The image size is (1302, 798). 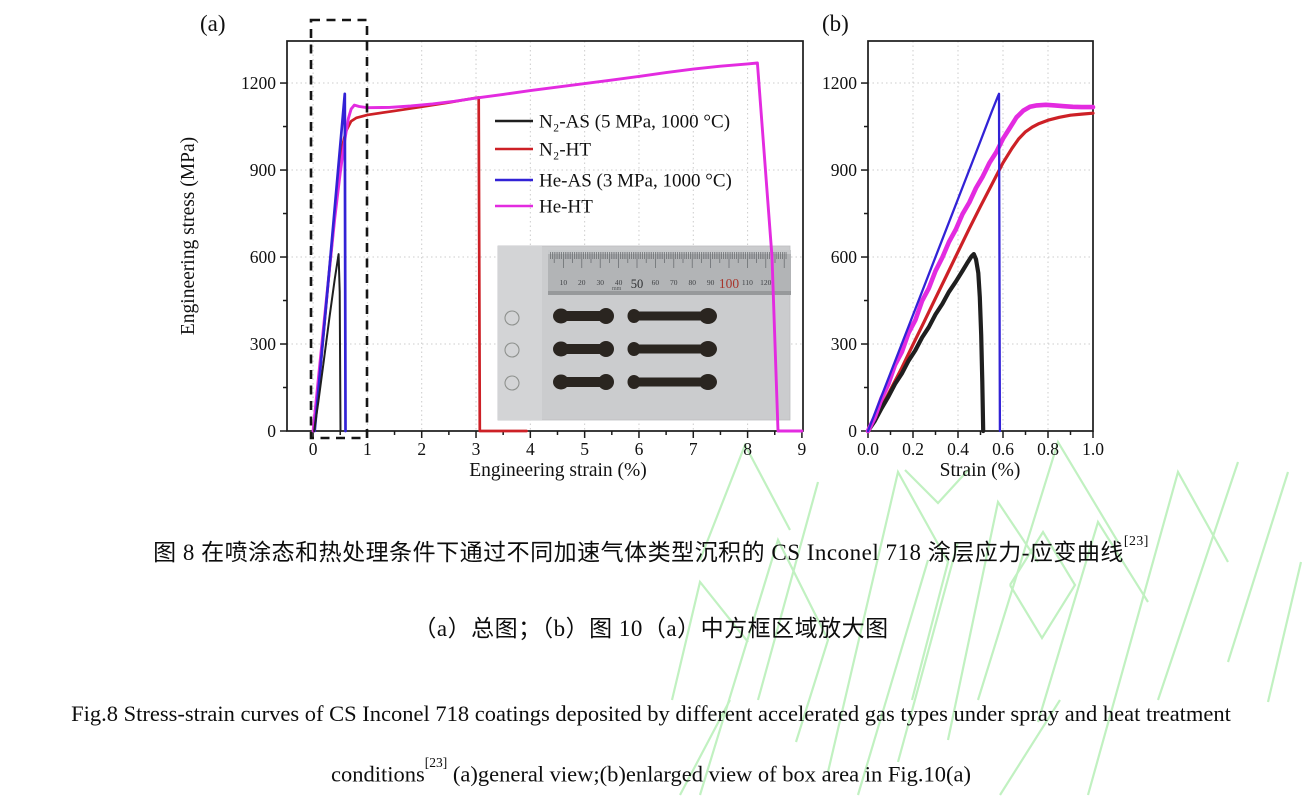 What do you see at coordinates (747, 449) in the screenshot?
I see `svg-text: 8` at bounding box center [747, 449].